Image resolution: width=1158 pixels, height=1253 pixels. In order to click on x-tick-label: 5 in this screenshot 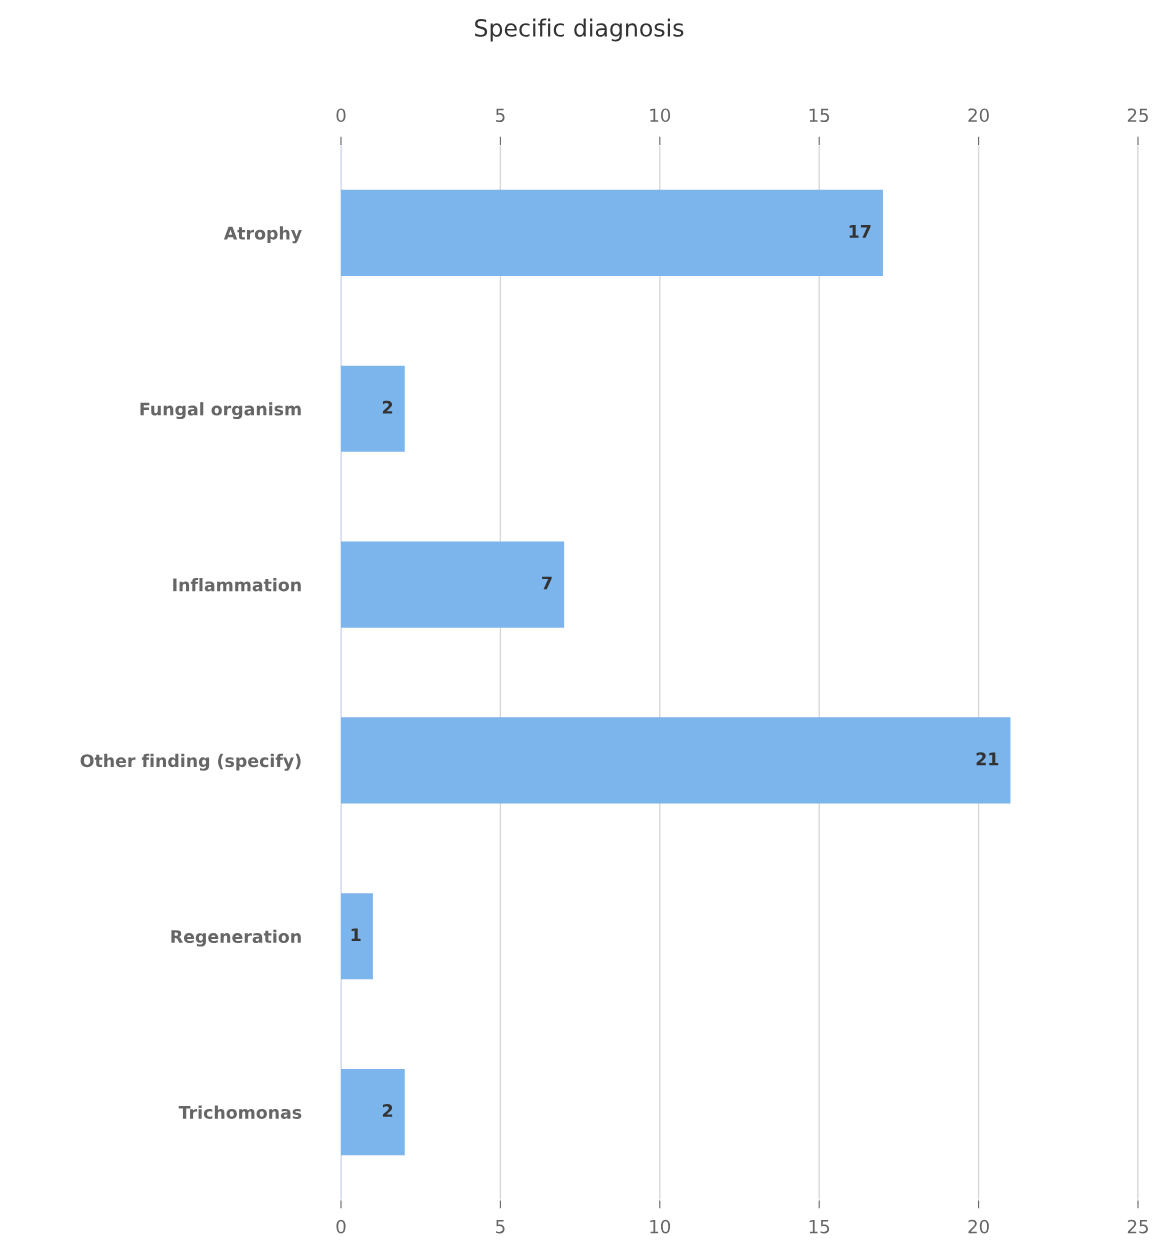, I will do `click(500, 1227)`.